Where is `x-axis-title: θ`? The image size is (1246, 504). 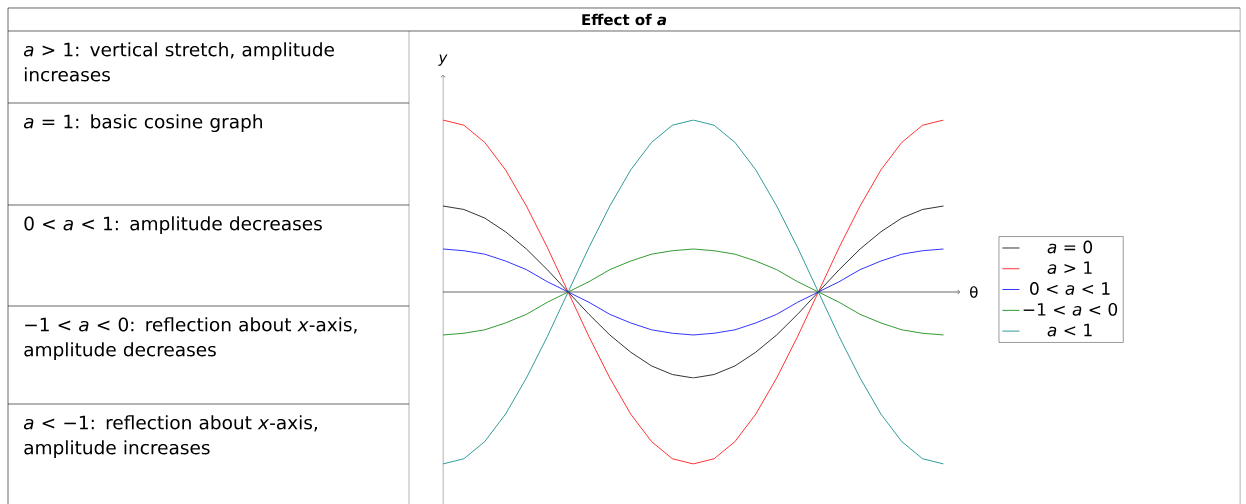
x-axis-title: θ is located at coordinates (974, 292).